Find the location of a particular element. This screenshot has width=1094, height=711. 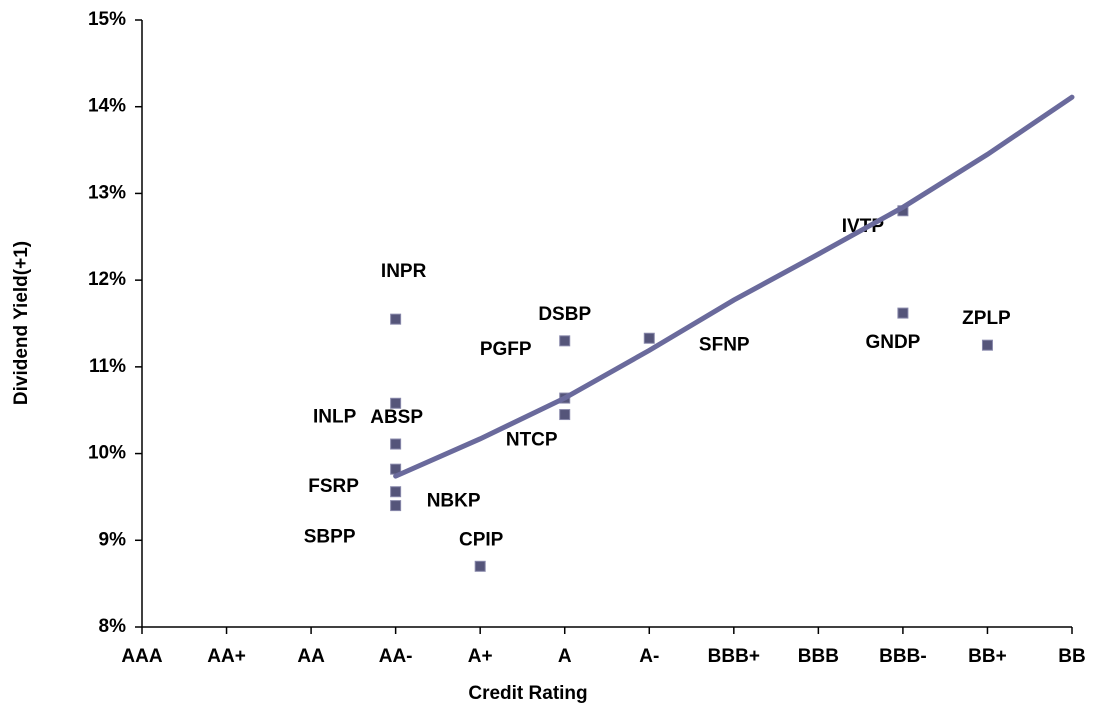

point-label: INPR is located at coordinates (404, 271).